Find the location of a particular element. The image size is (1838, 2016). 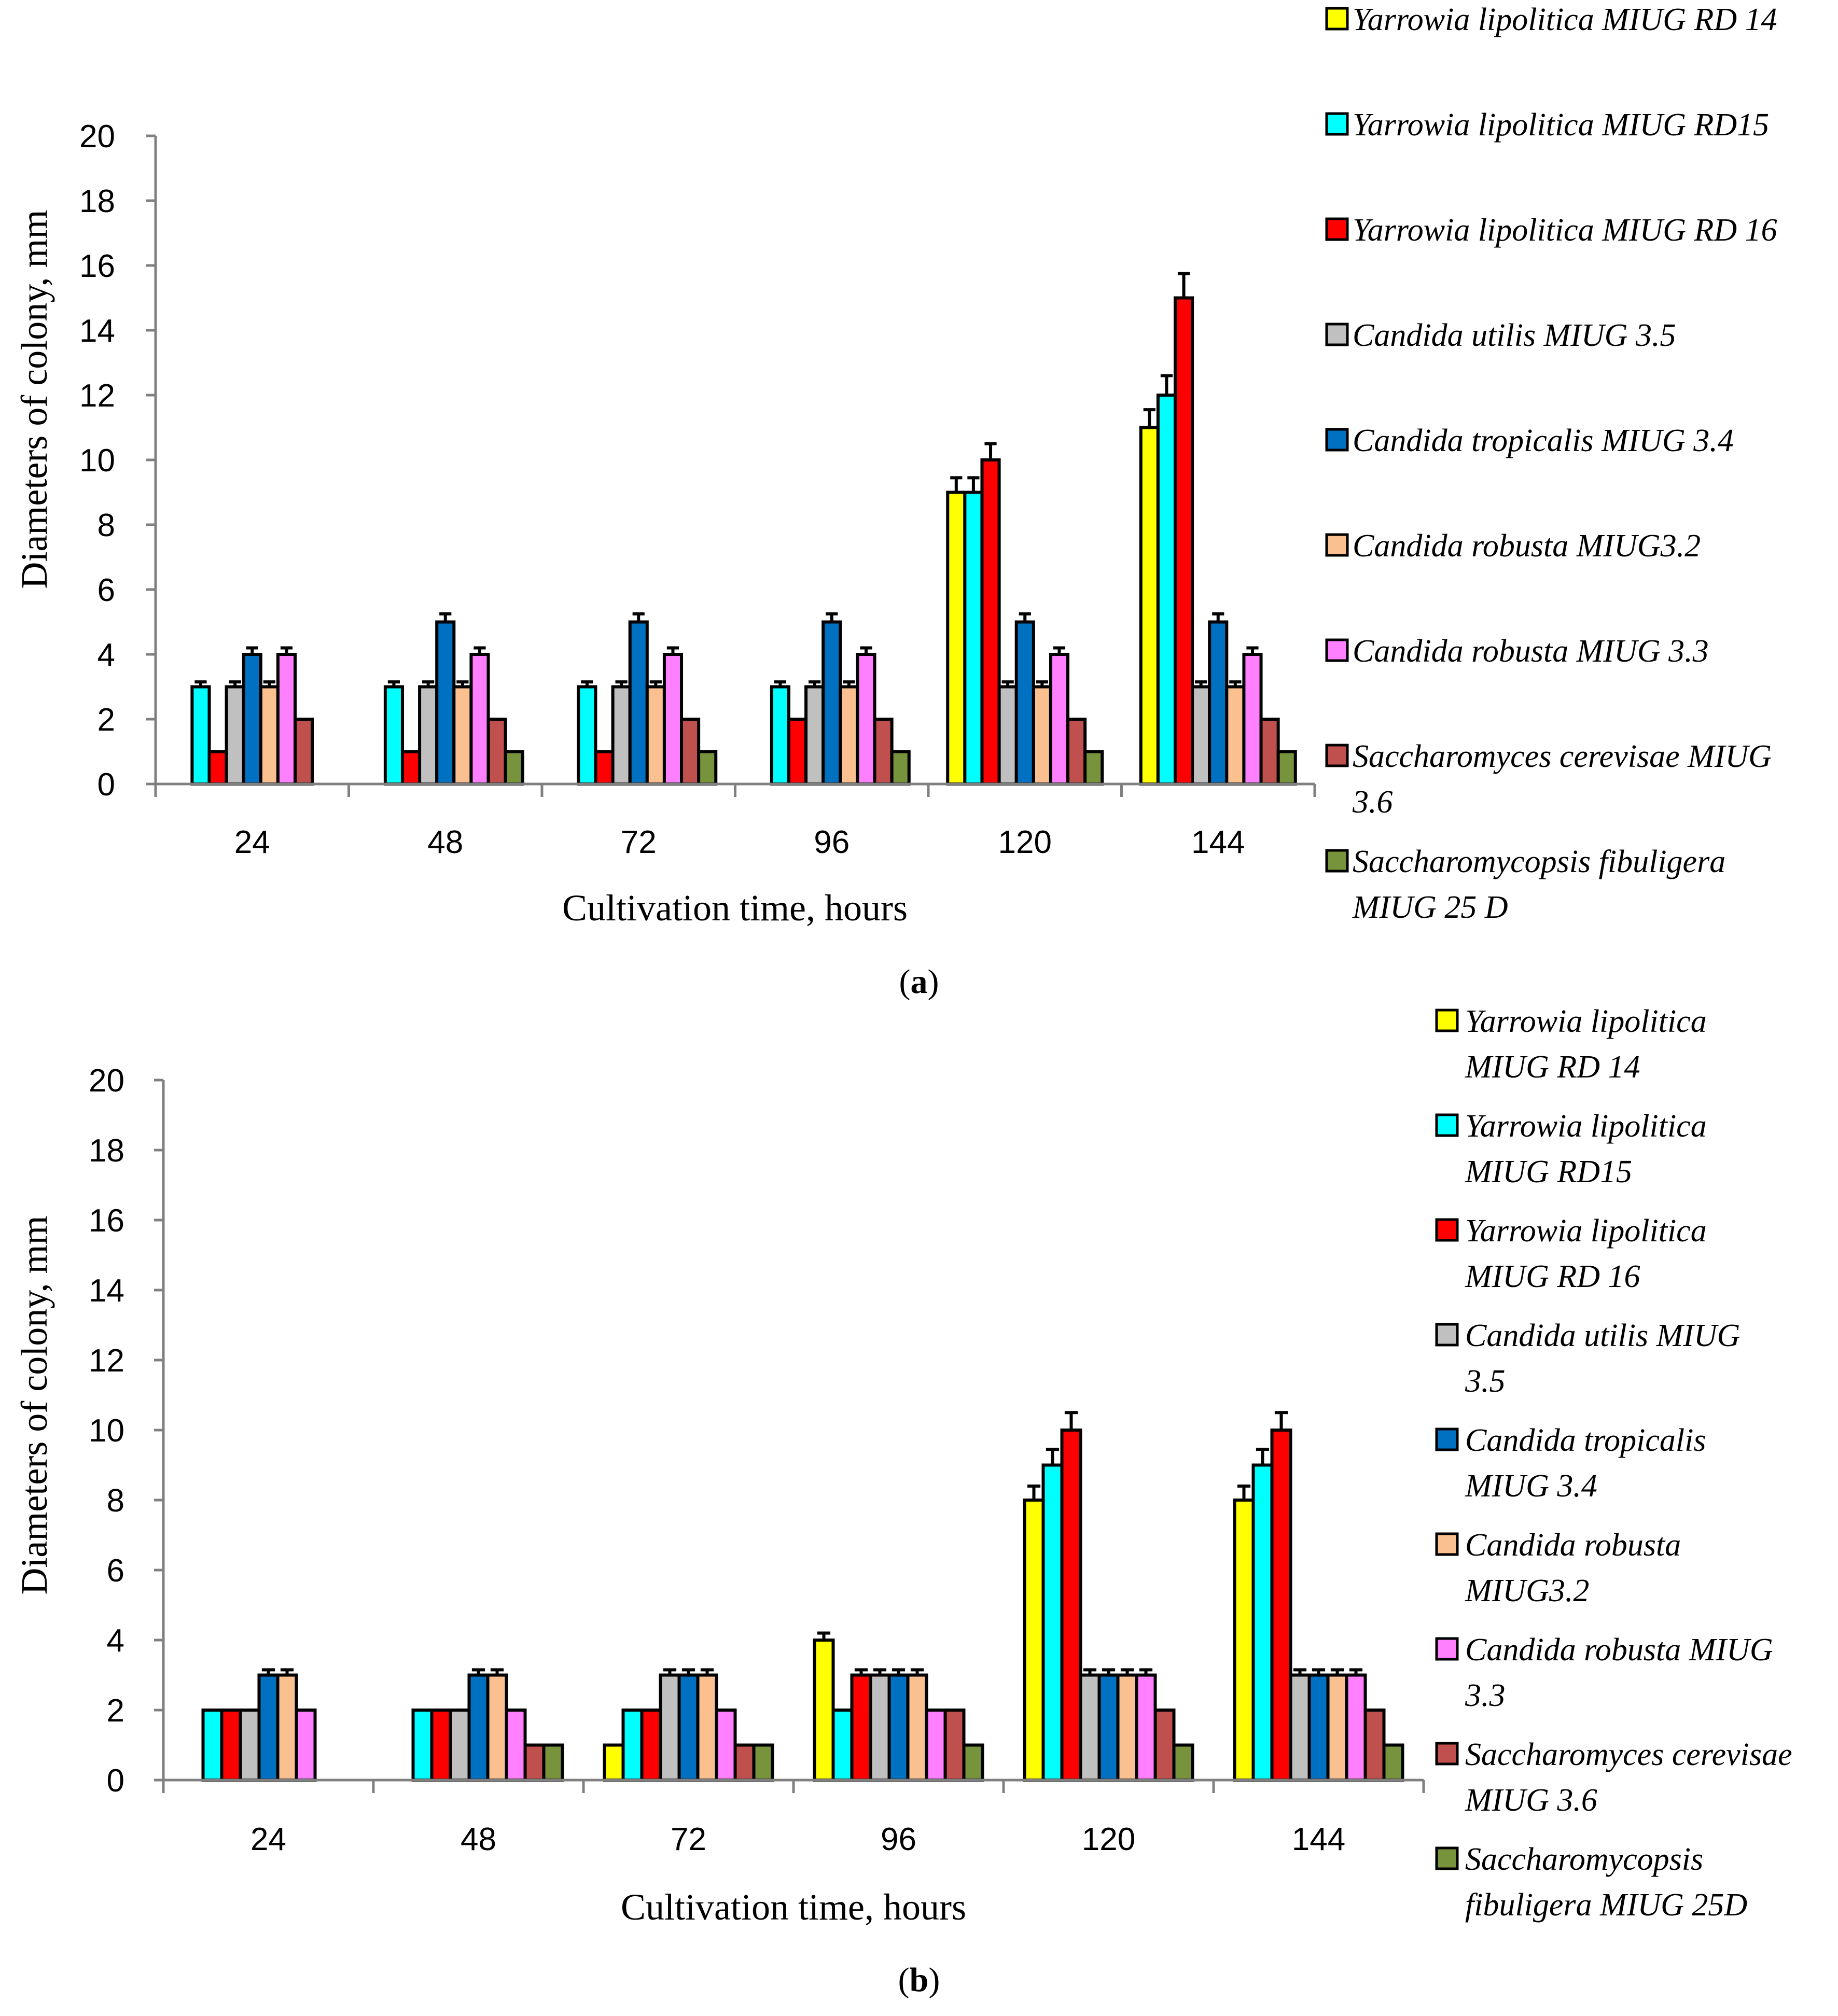

chart-a-y-tick-label: 10 is located at coordinates (97, 461).